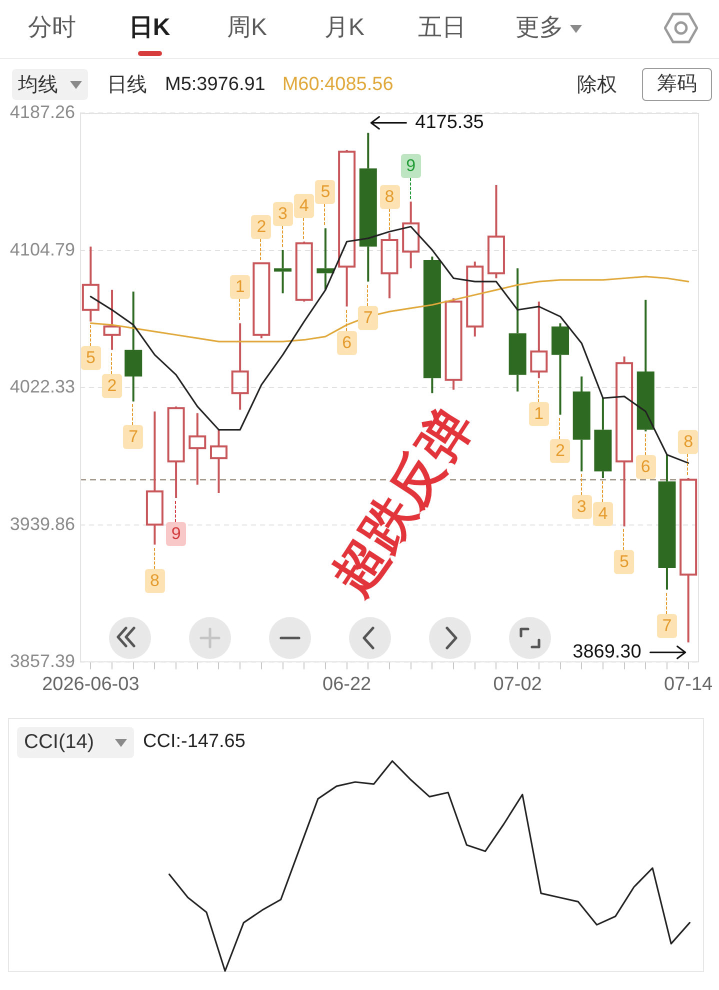 The height and width of the screenshot is (990, 719). I want to click on text: 筹码, so click(677, 84).